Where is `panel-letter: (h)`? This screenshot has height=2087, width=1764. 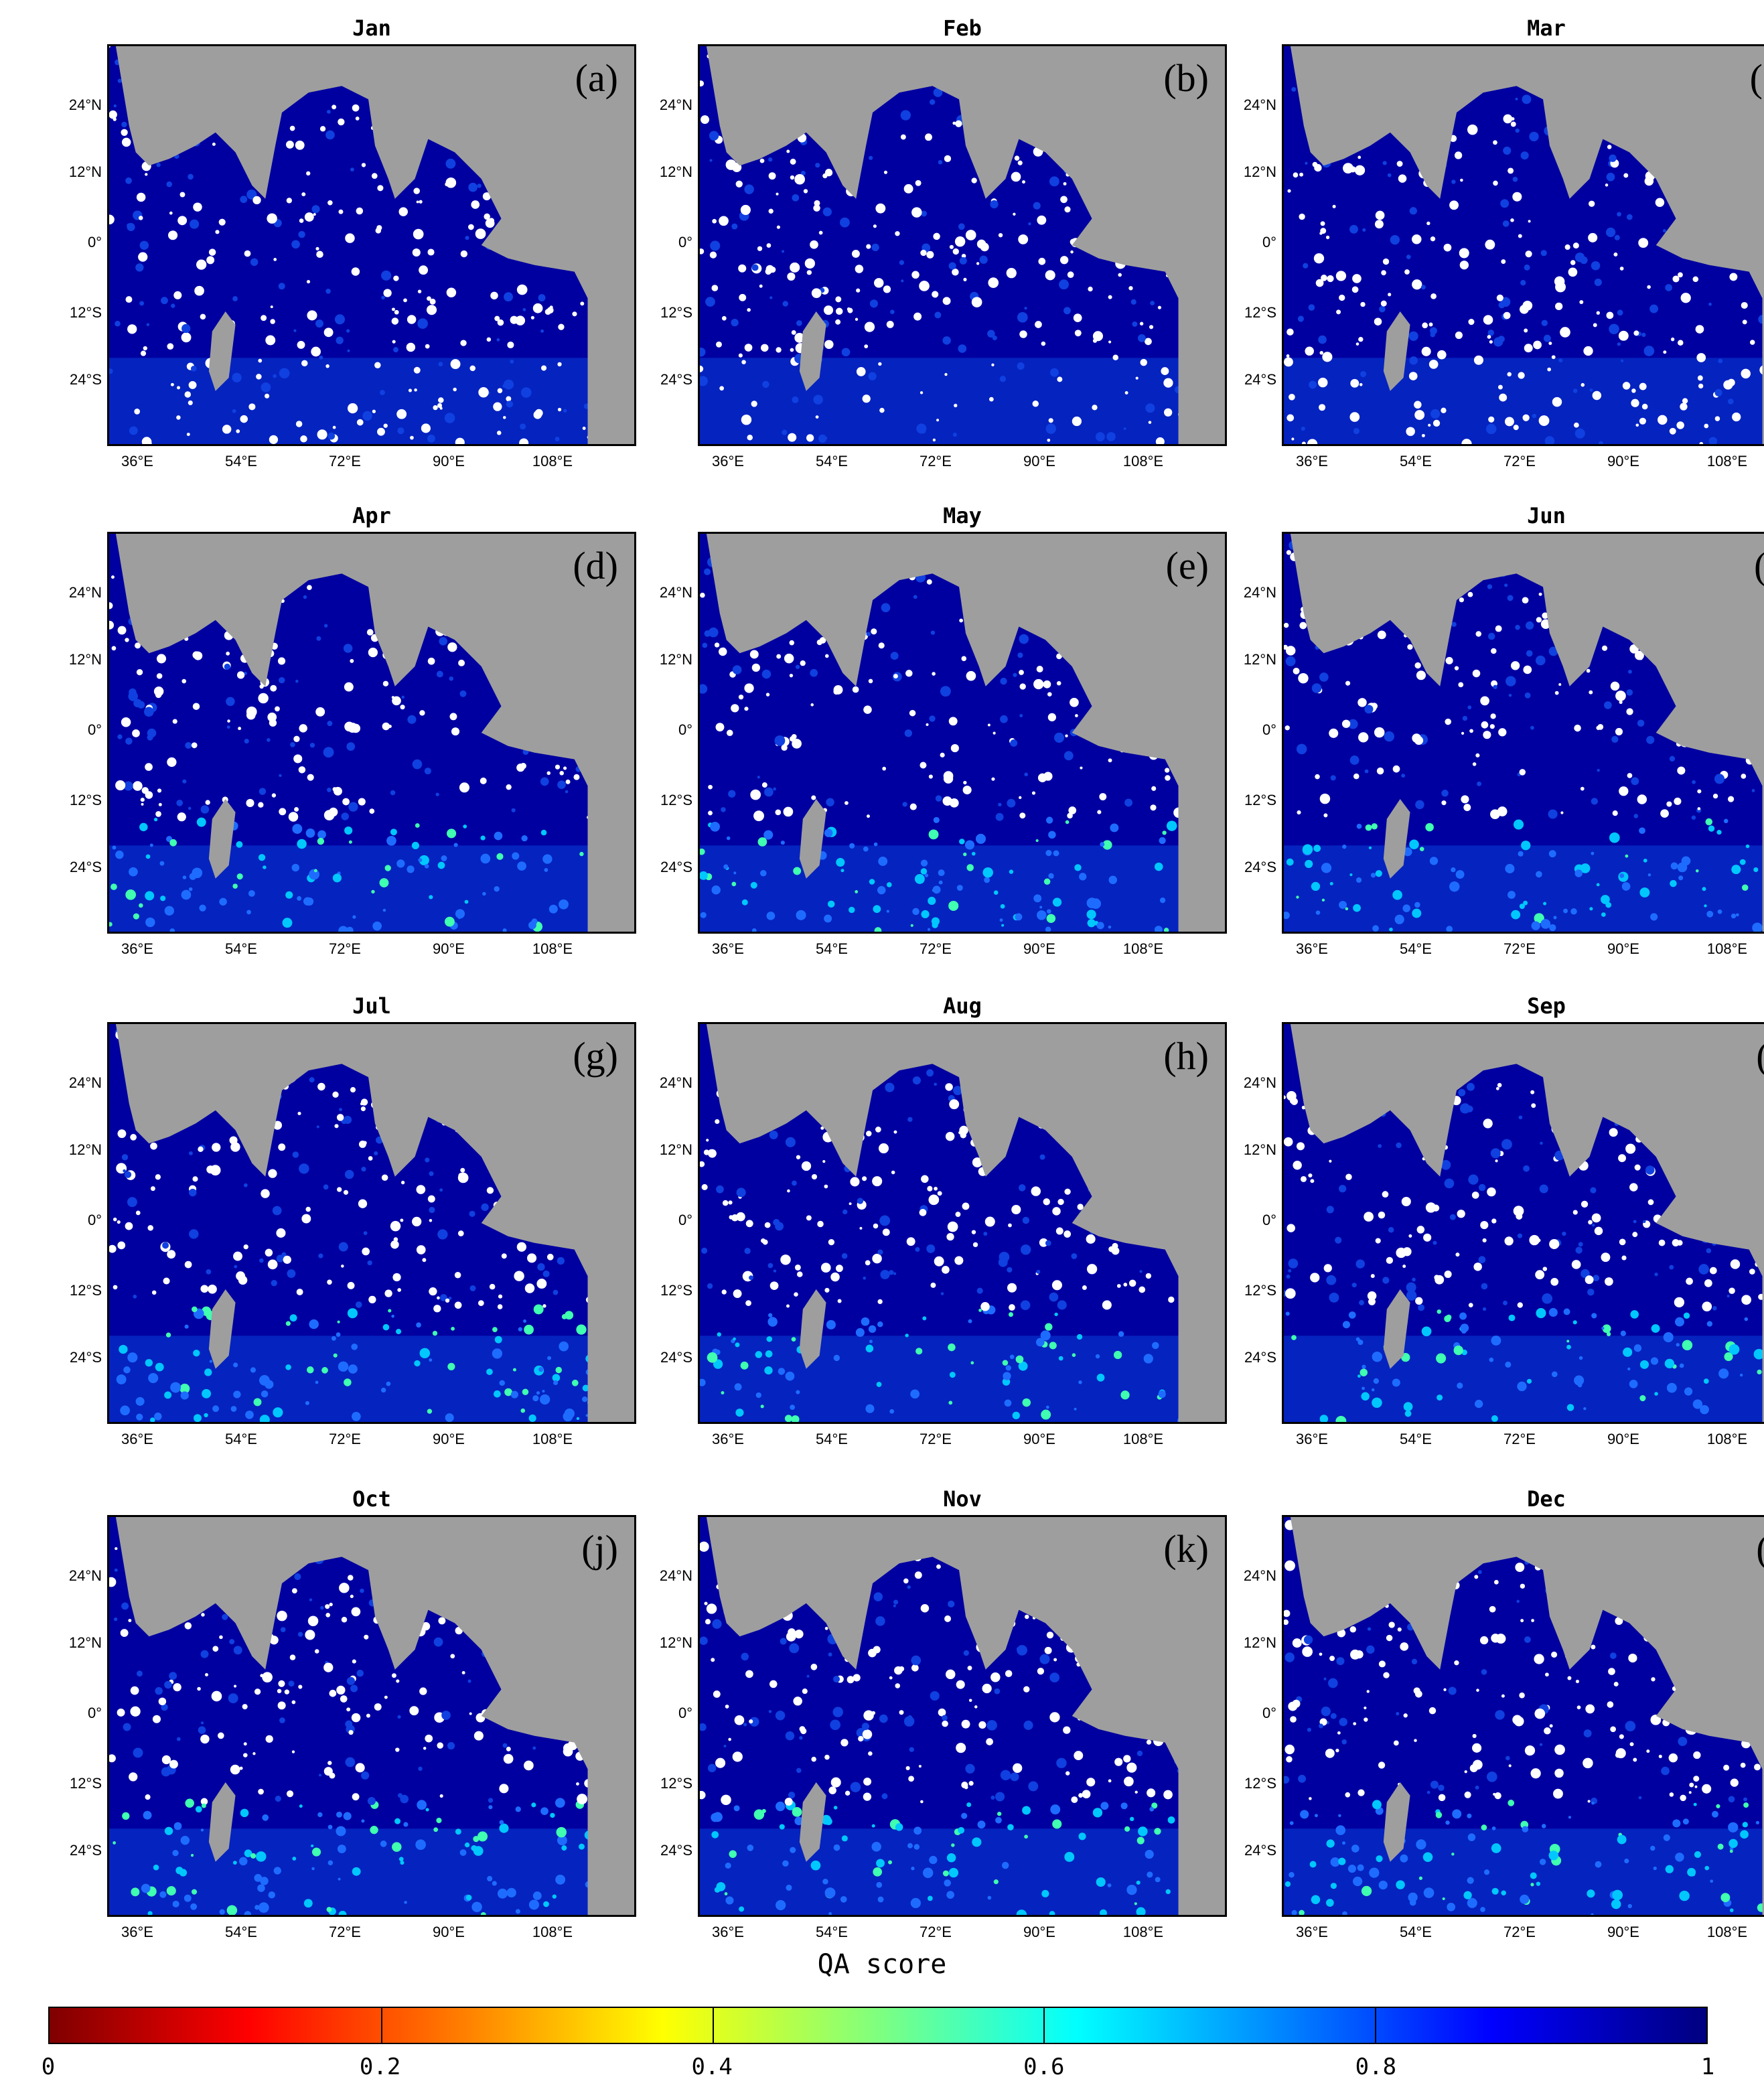
panel-letter: (h) is located at coordinates (1186, 1056).